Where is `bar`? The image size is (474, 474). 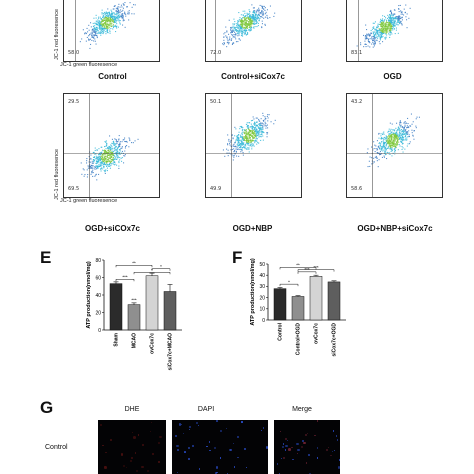 bar is located at coordinates (334, 301).